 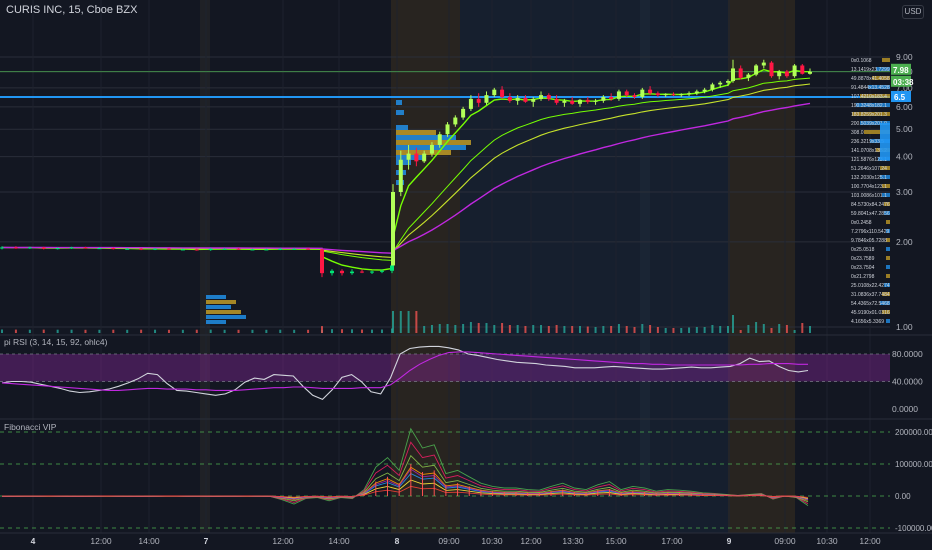 I want to click on volume-profile-label: 0x0.2458, so click(x=861, y=223).